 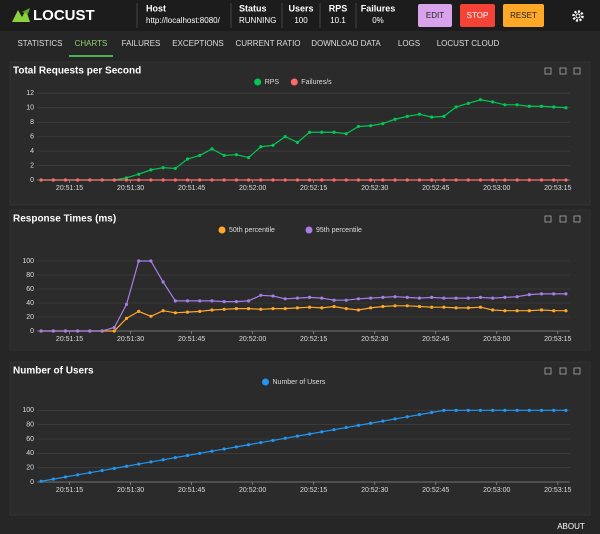 I want to click on tab: LOGS, so click(x=409, y=43).